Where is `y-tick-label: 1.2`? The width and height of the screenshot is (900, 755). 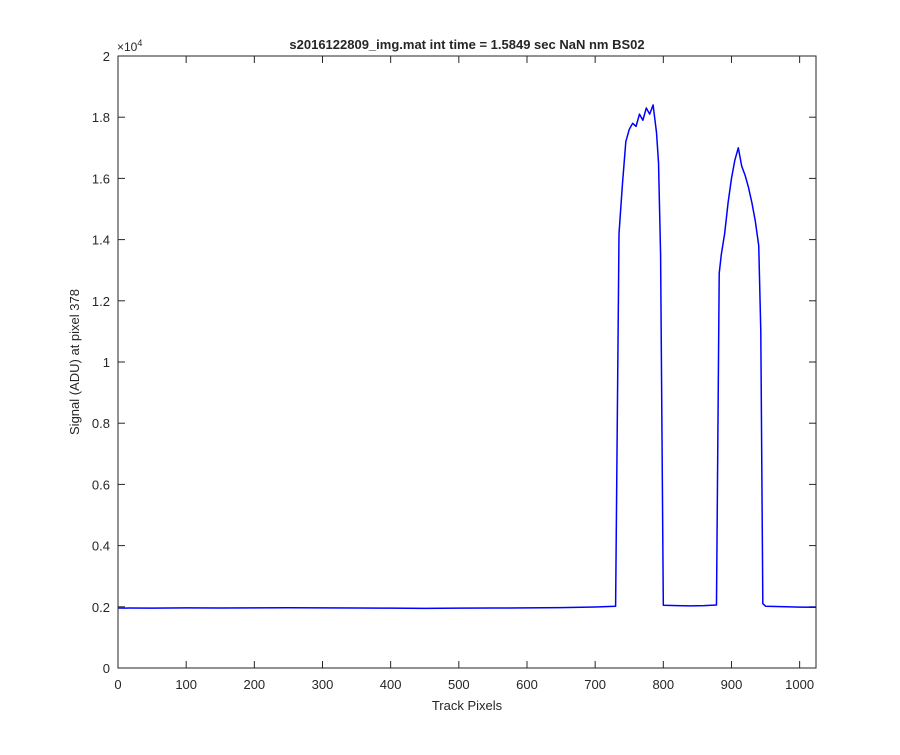 y-tick-label: 1.2 is located at coordinates (101, 301).